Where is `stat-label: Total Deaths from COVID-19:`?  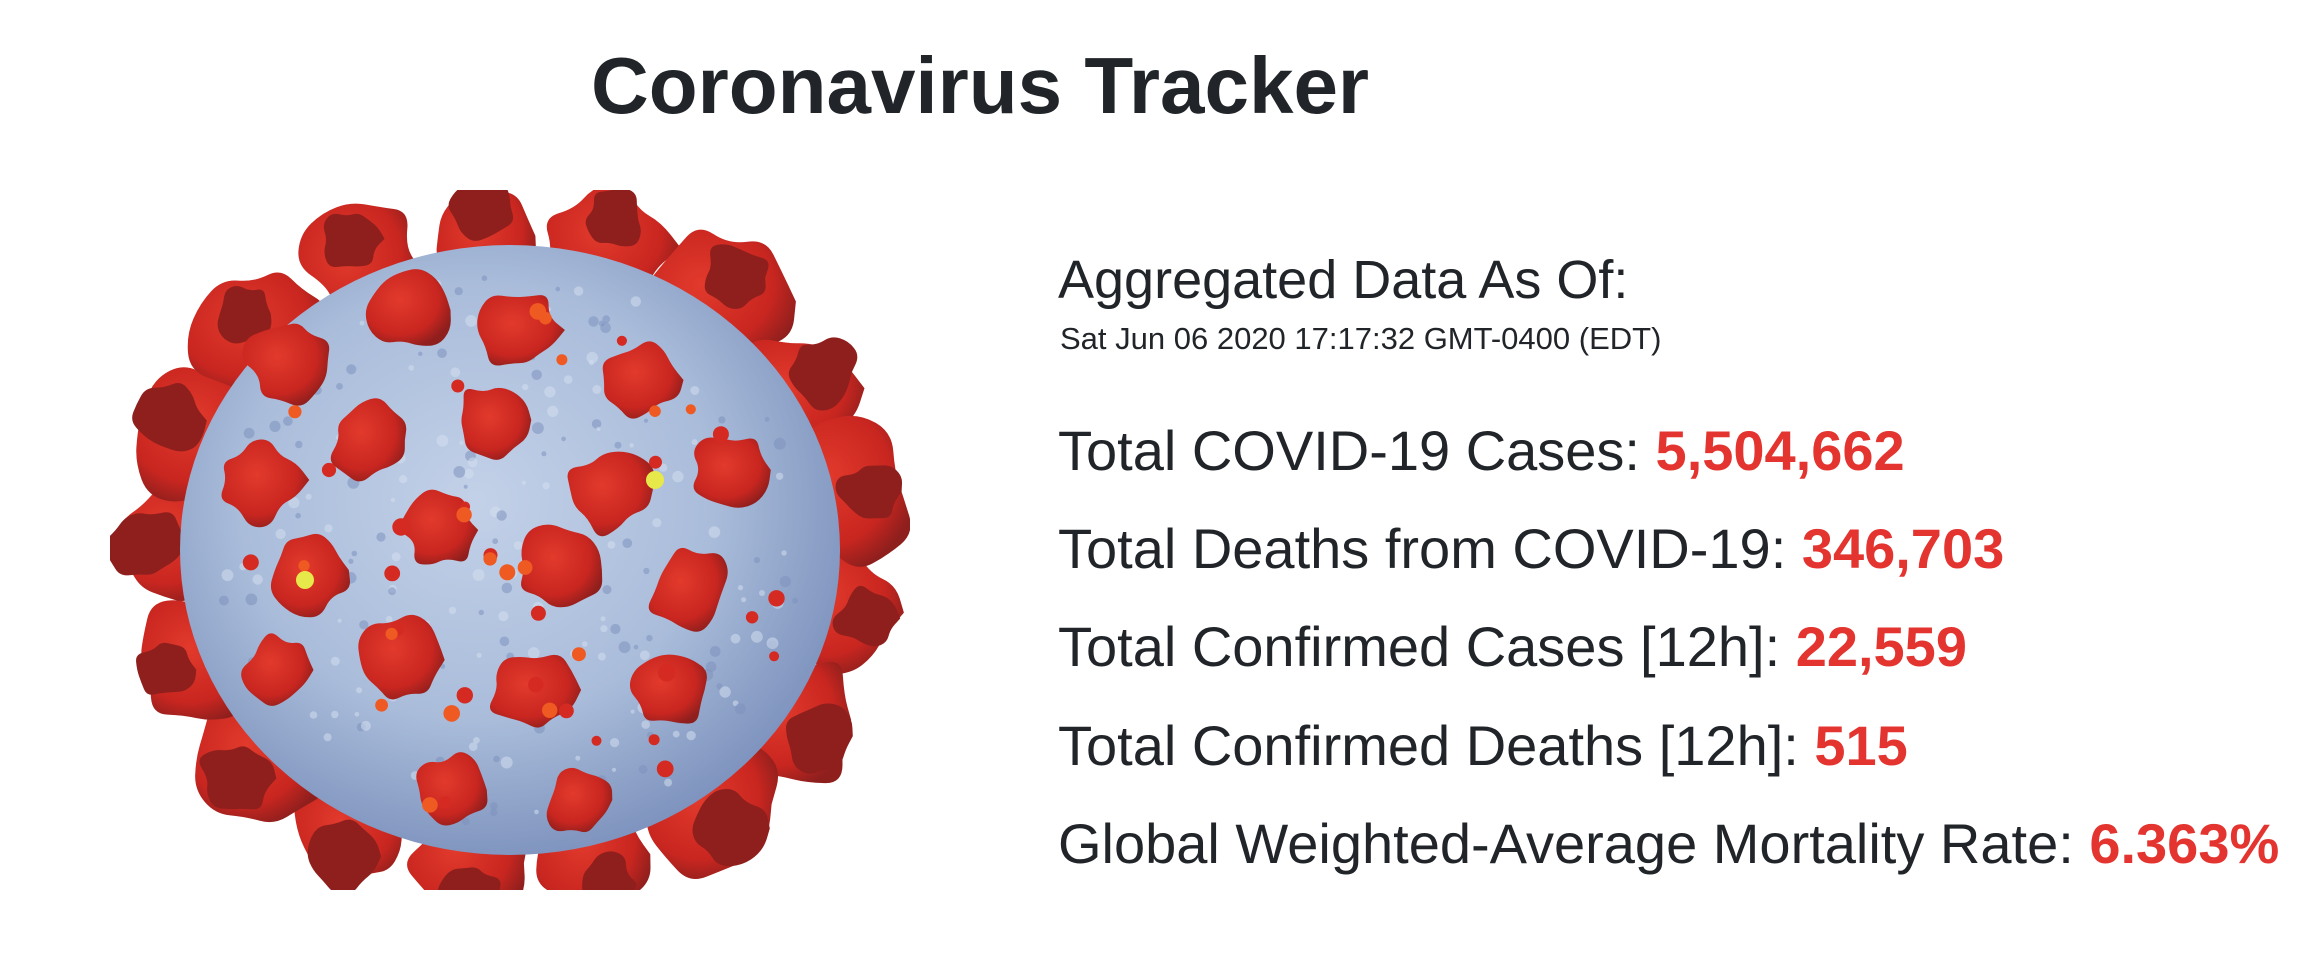 stat-label: Total Deaths from COVID-19: is located at coordinates (1430, 549).